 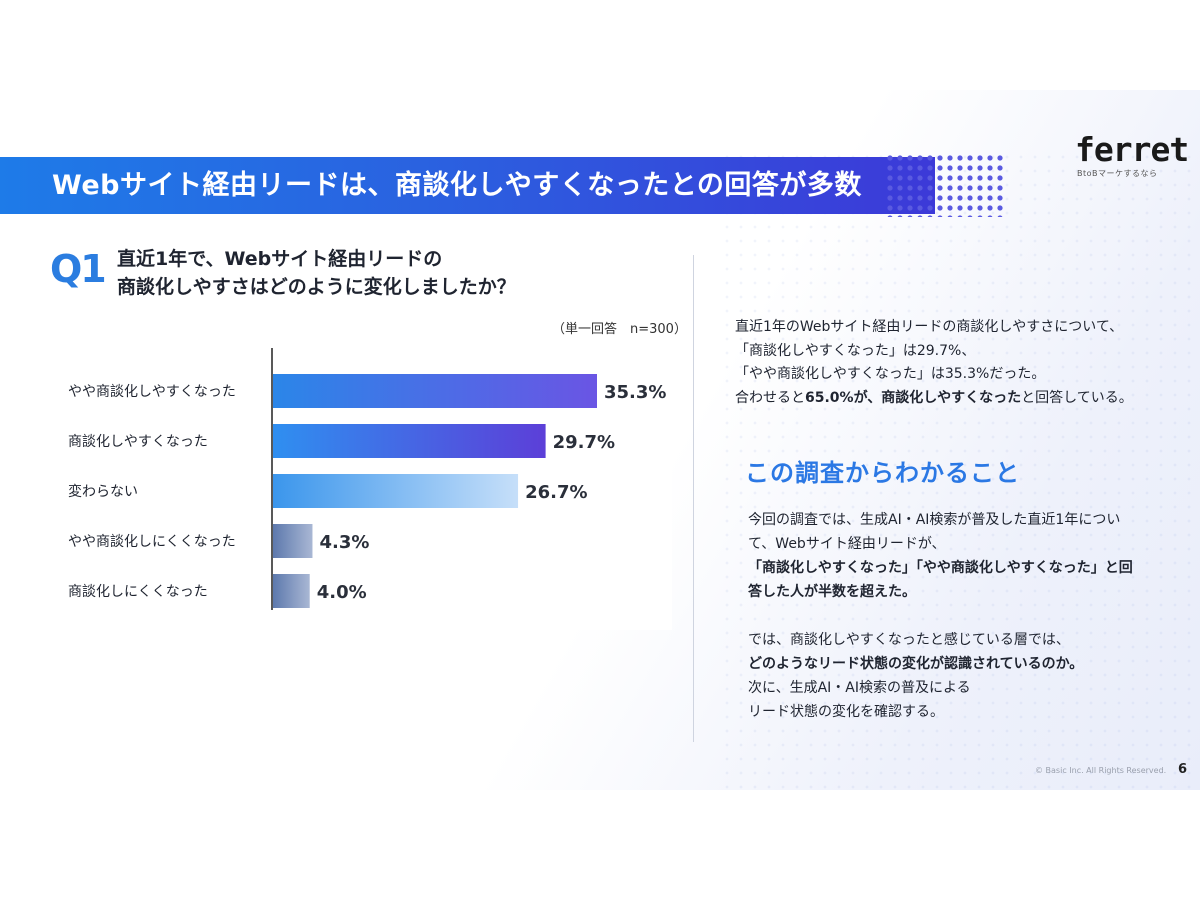 I want to click on logo-tagline: BtoBマーケするなら, so click(x=1117, y=173).